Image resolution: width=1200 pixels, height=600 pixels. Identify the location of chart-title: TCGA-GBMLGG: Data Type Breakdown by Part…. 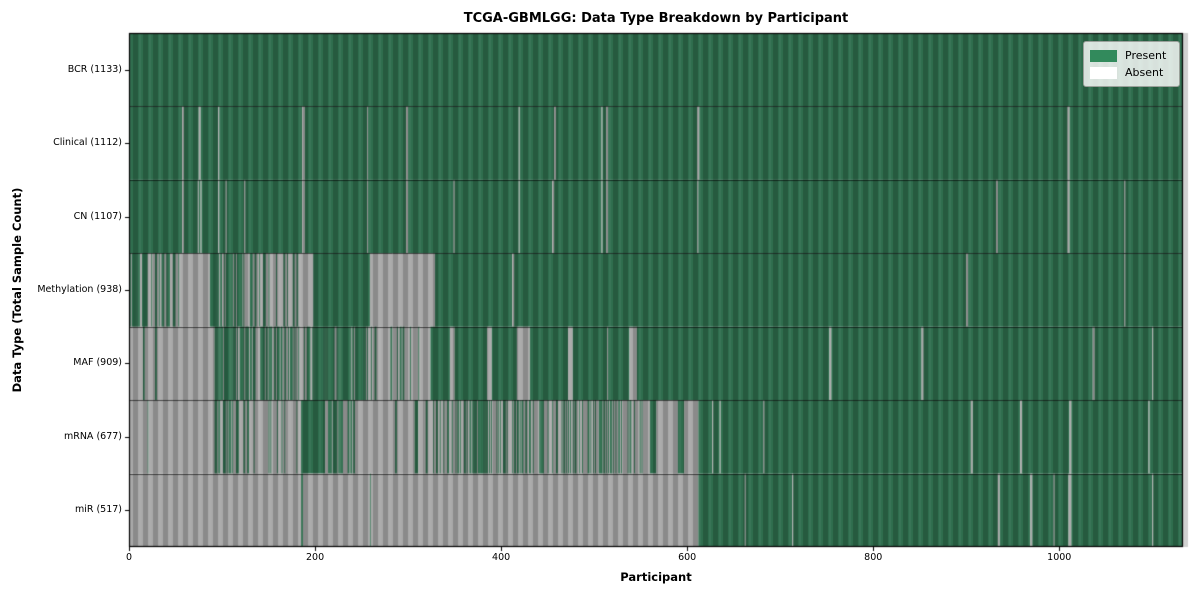
(656, 18).